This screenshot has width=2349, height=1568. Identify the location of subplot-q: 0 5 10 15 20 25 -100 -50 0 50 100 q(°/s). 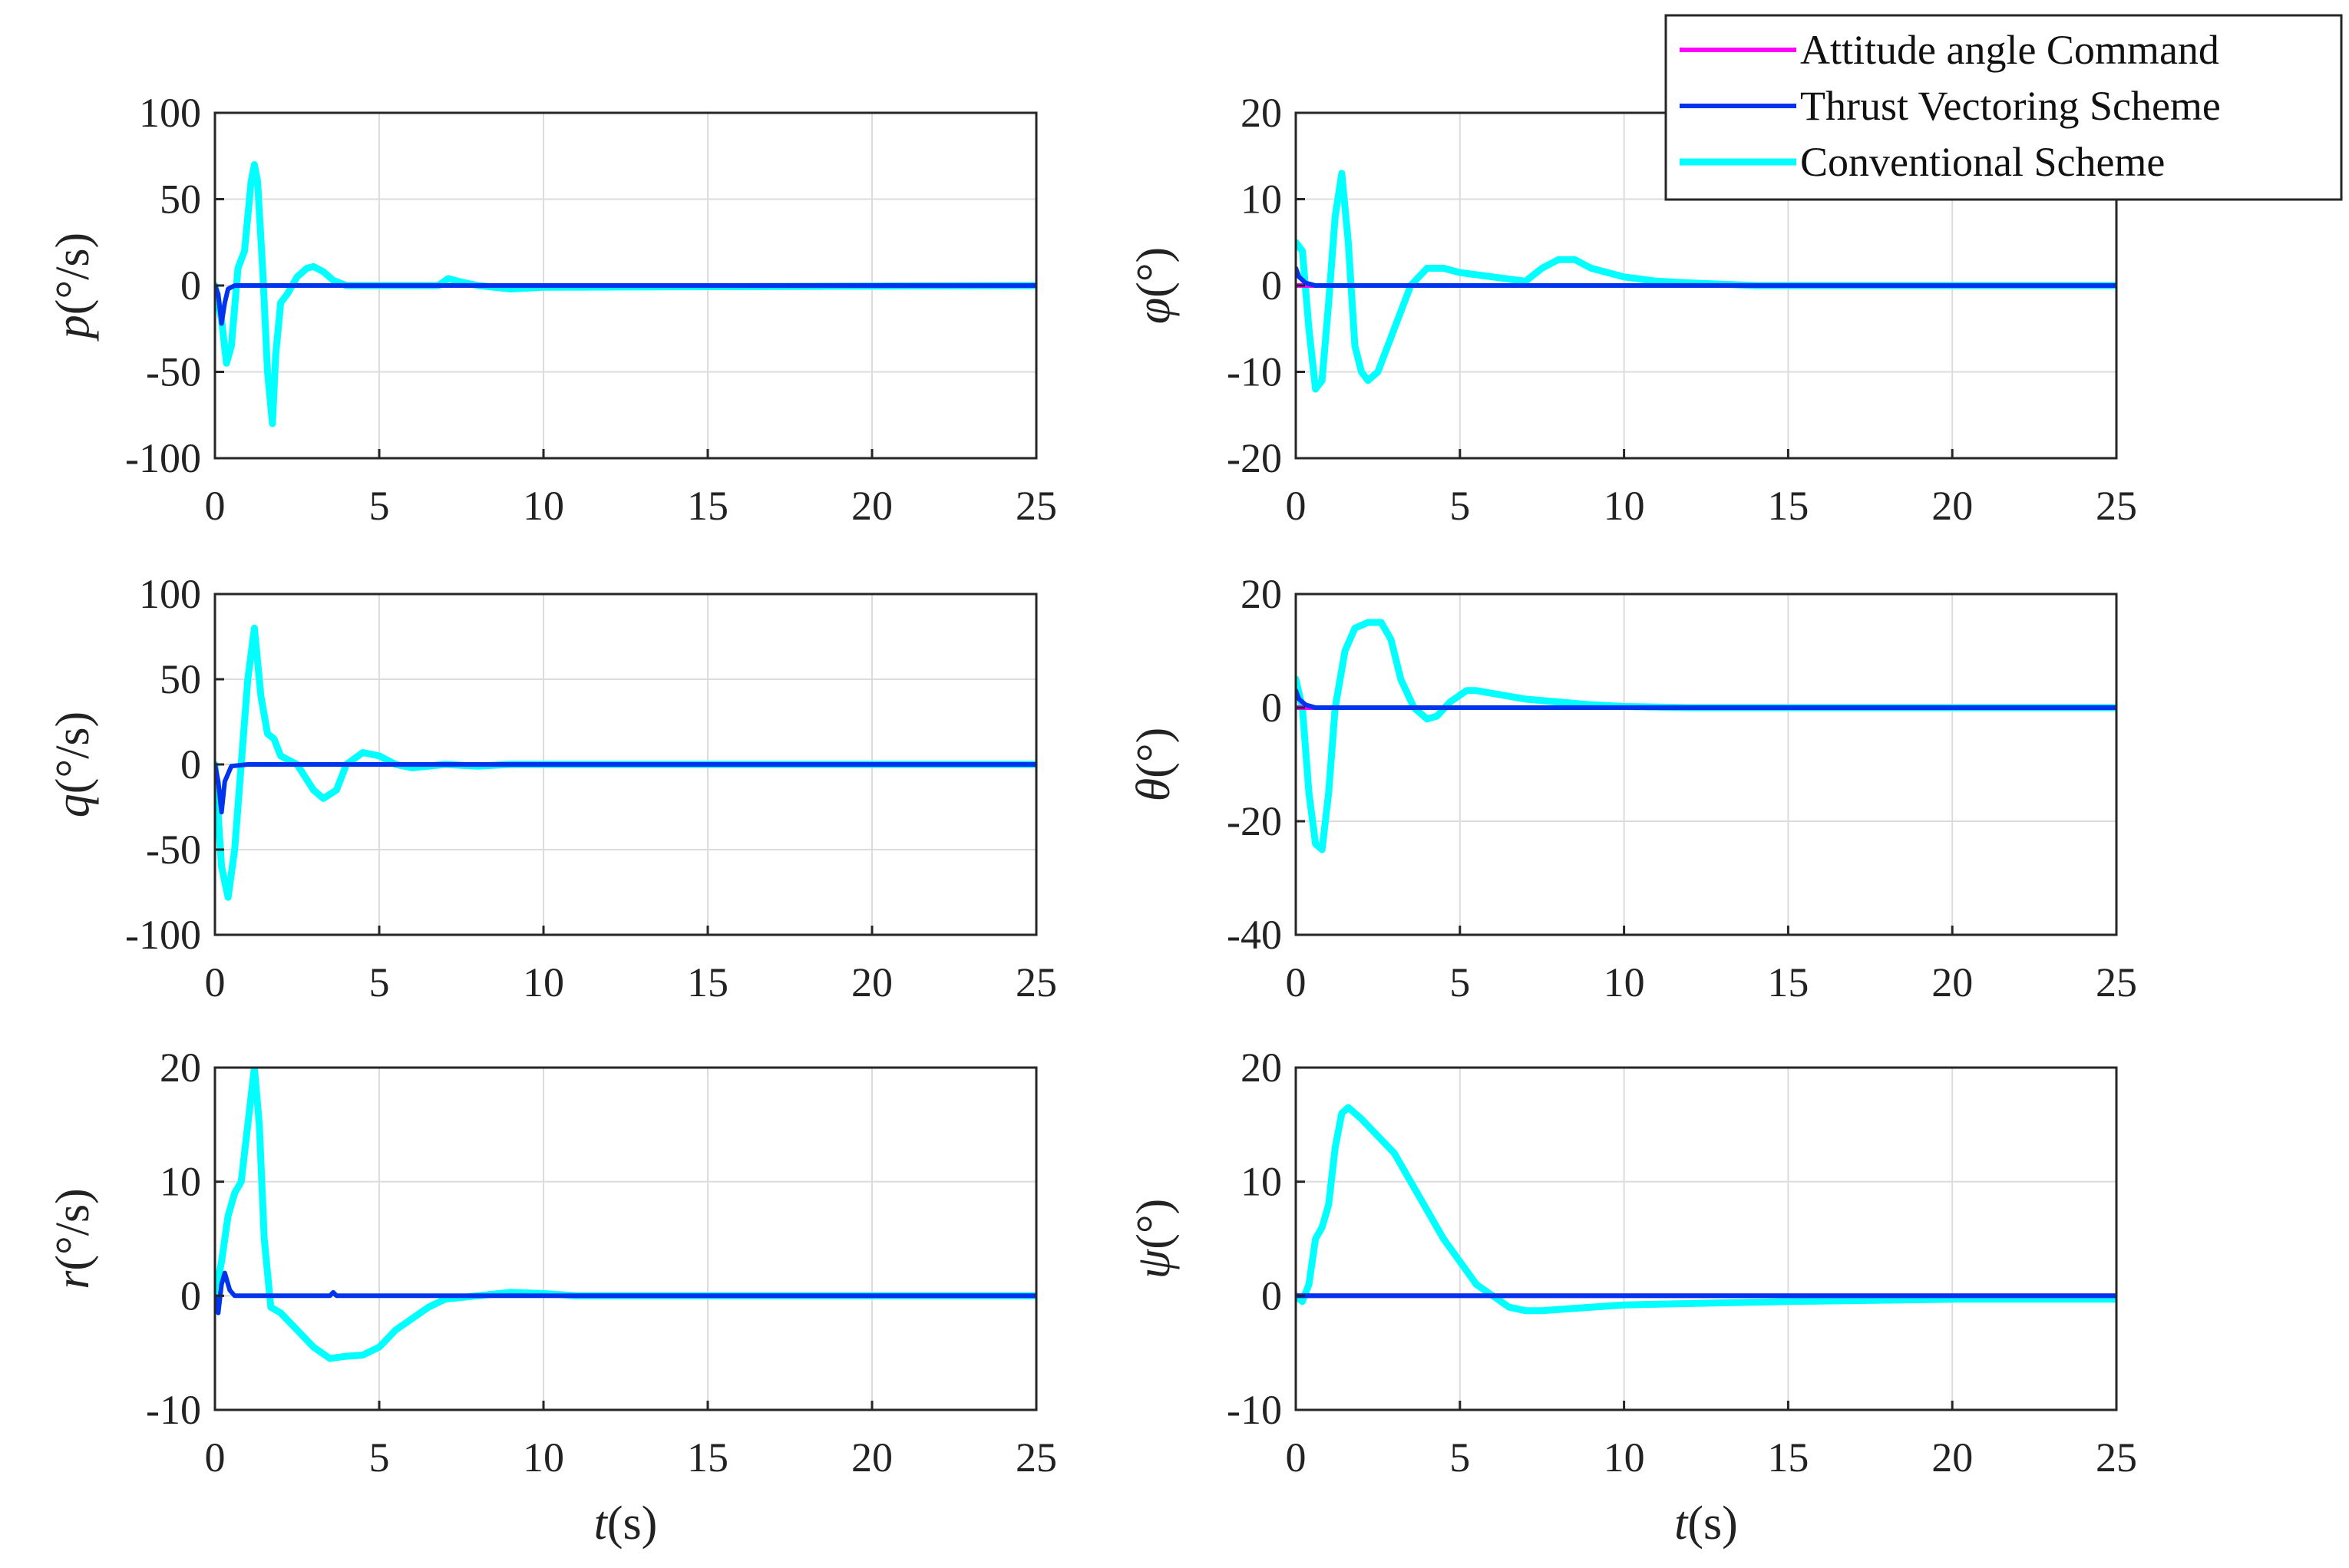
(552, 788).